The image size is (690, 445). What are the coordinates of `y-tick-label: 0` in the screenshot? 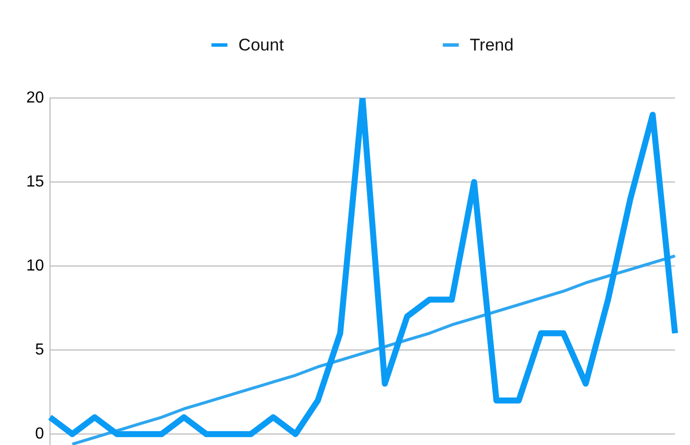 It's located at (39, 433).